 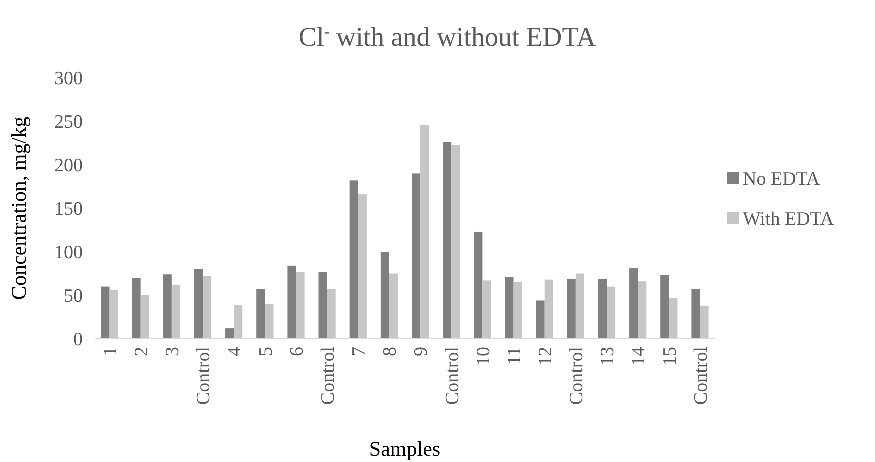 What do you see at coordinates (68, 166) in the screenshot?
I see `y-tick-label: 200` at bounding box center [68, 166].